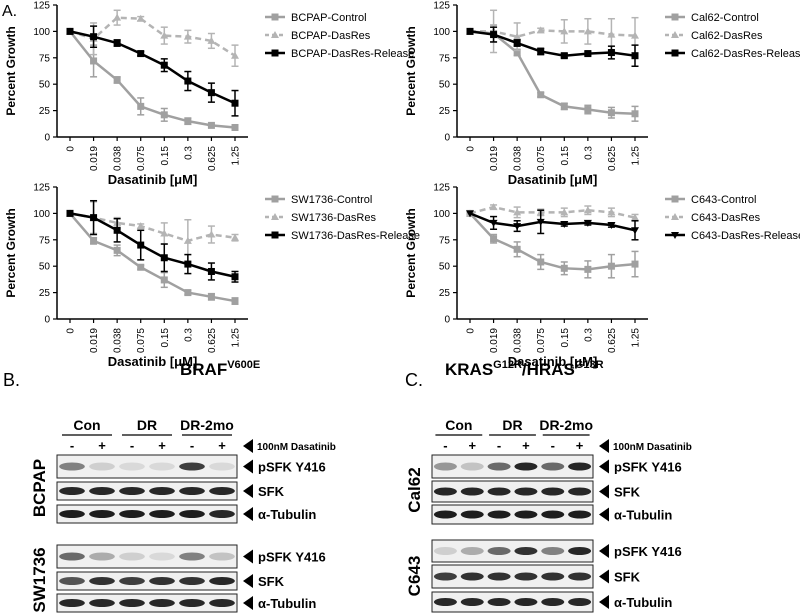  I want to click on panel-label: A., so click(9, 11).